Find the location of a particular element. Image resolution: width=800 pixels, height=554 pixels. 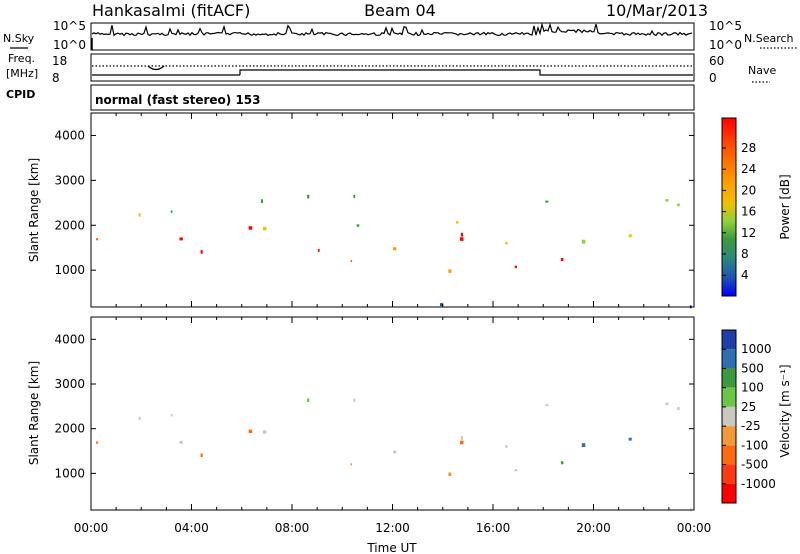

noise-sky-trace is located at coordinates (392, 36).